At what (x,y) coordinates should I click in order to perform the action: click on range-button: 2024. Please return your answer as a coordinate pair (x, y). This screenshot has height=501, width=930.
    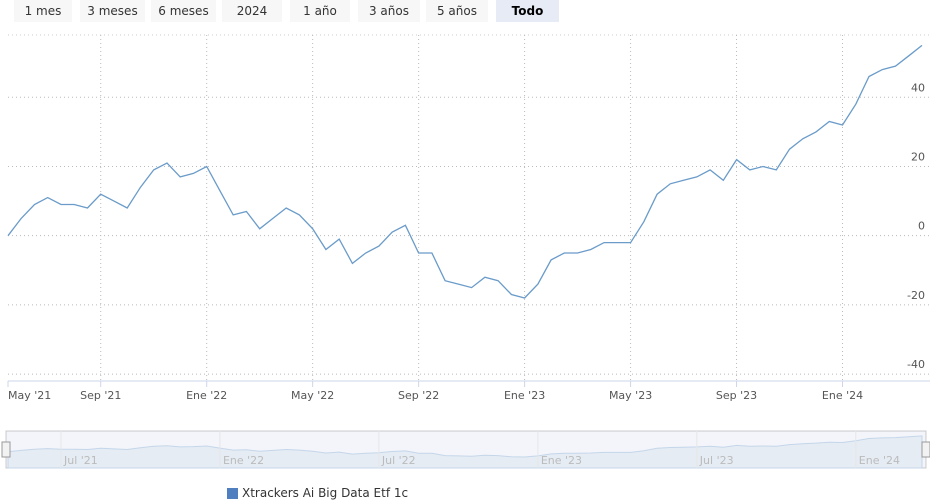
    Looking at the image, I should click on (252, 11).